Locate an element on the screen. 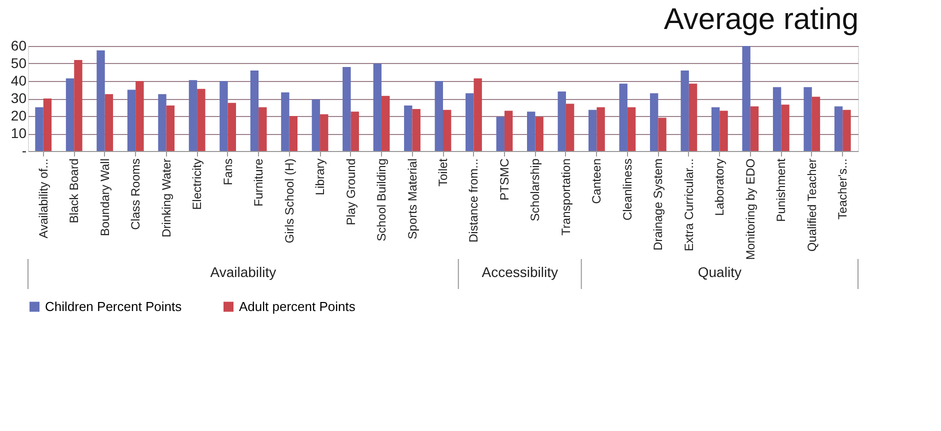 The image size is (941, 431). y-tick-label: 10 is located at coordinates (18, 133).